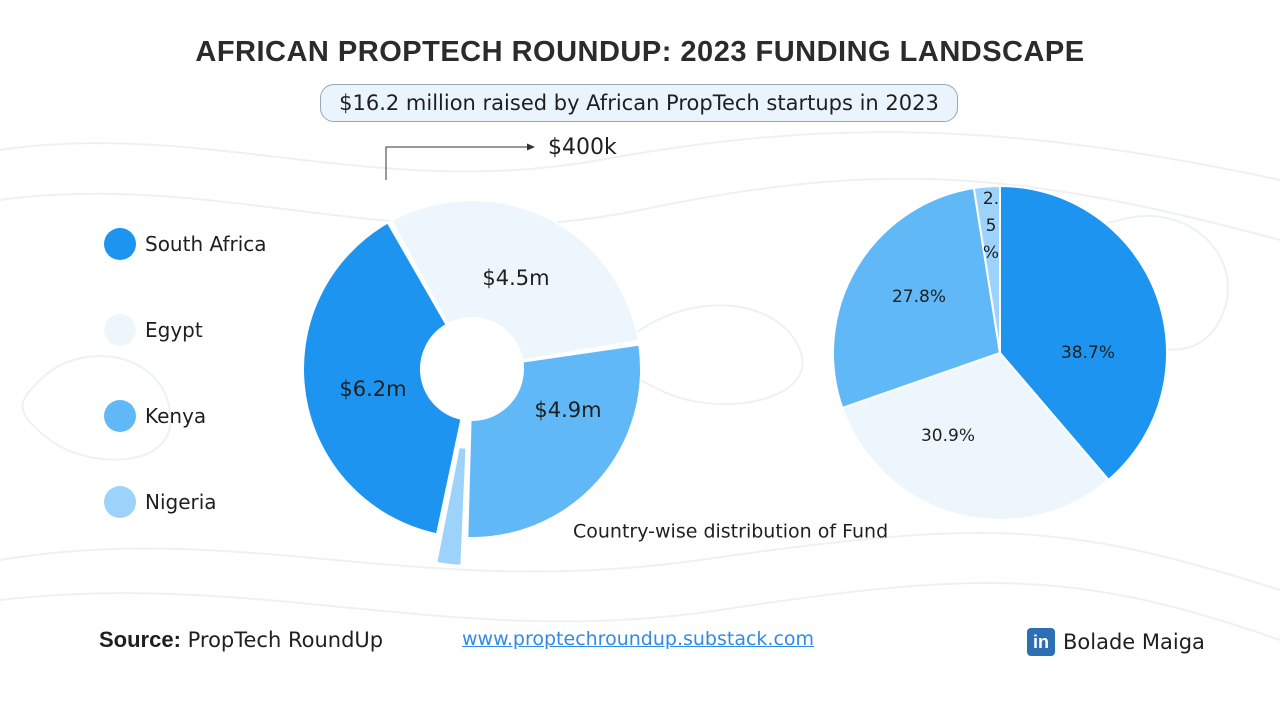  I want to click on legend-item-kenya: Kenya, so click(155, 416).